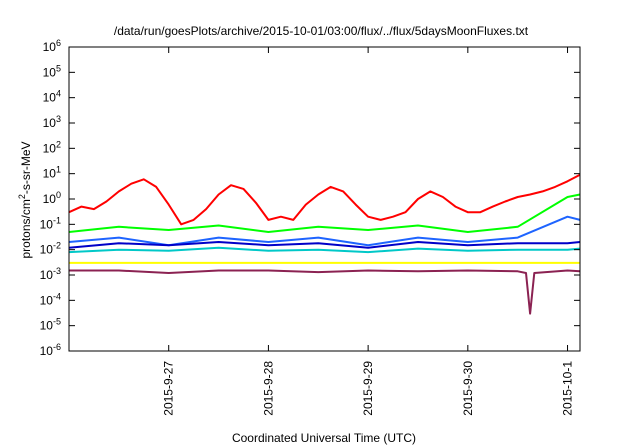  Describe the element at coordinates (52, 173) in the screenshot. I see `y-tick-label: 10¹` at that location.